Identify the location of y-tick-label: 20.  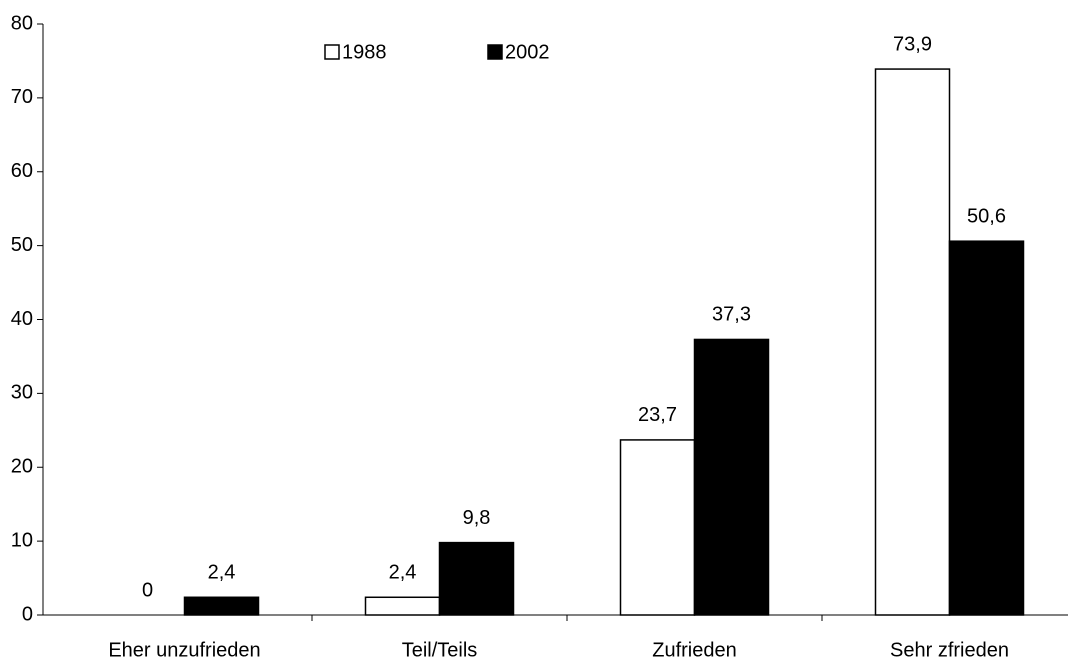
(22, 467).